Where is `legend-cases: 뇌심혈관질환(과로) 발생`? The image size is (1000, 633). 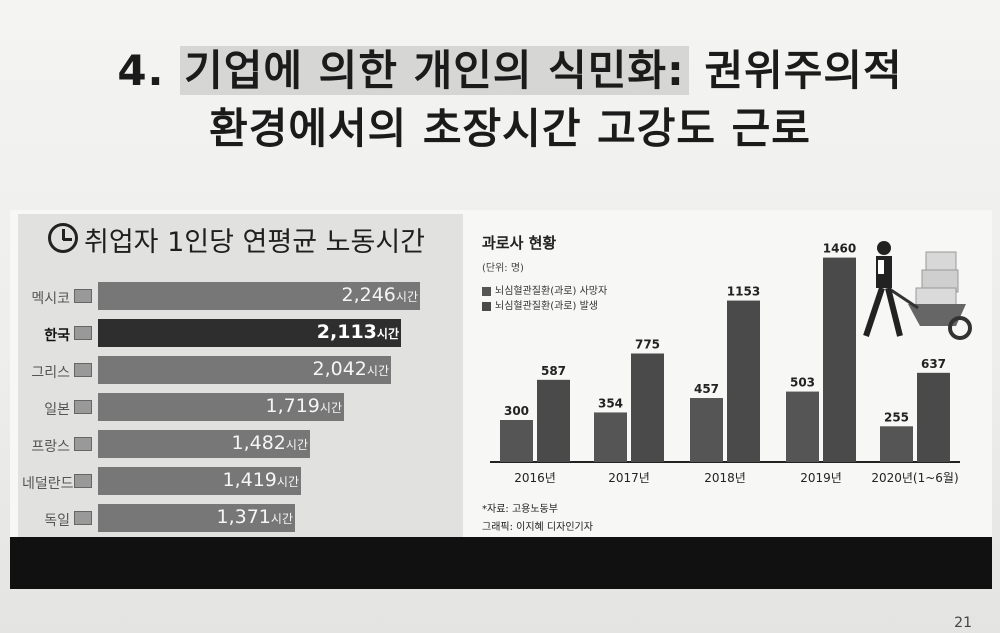 legend-cases: 뇌심혈관질환(과로) 발생 is located at coordinates (540, 304).